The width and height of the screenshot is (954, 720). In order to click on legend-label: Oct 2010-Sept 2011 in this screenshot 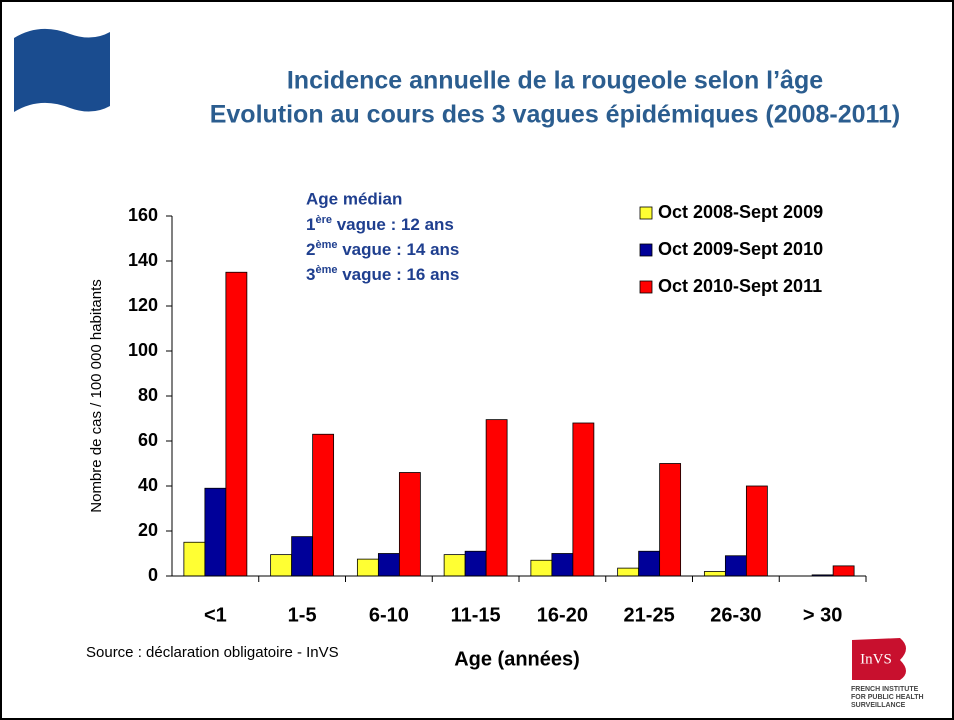, I will do `click(740, 286)`.